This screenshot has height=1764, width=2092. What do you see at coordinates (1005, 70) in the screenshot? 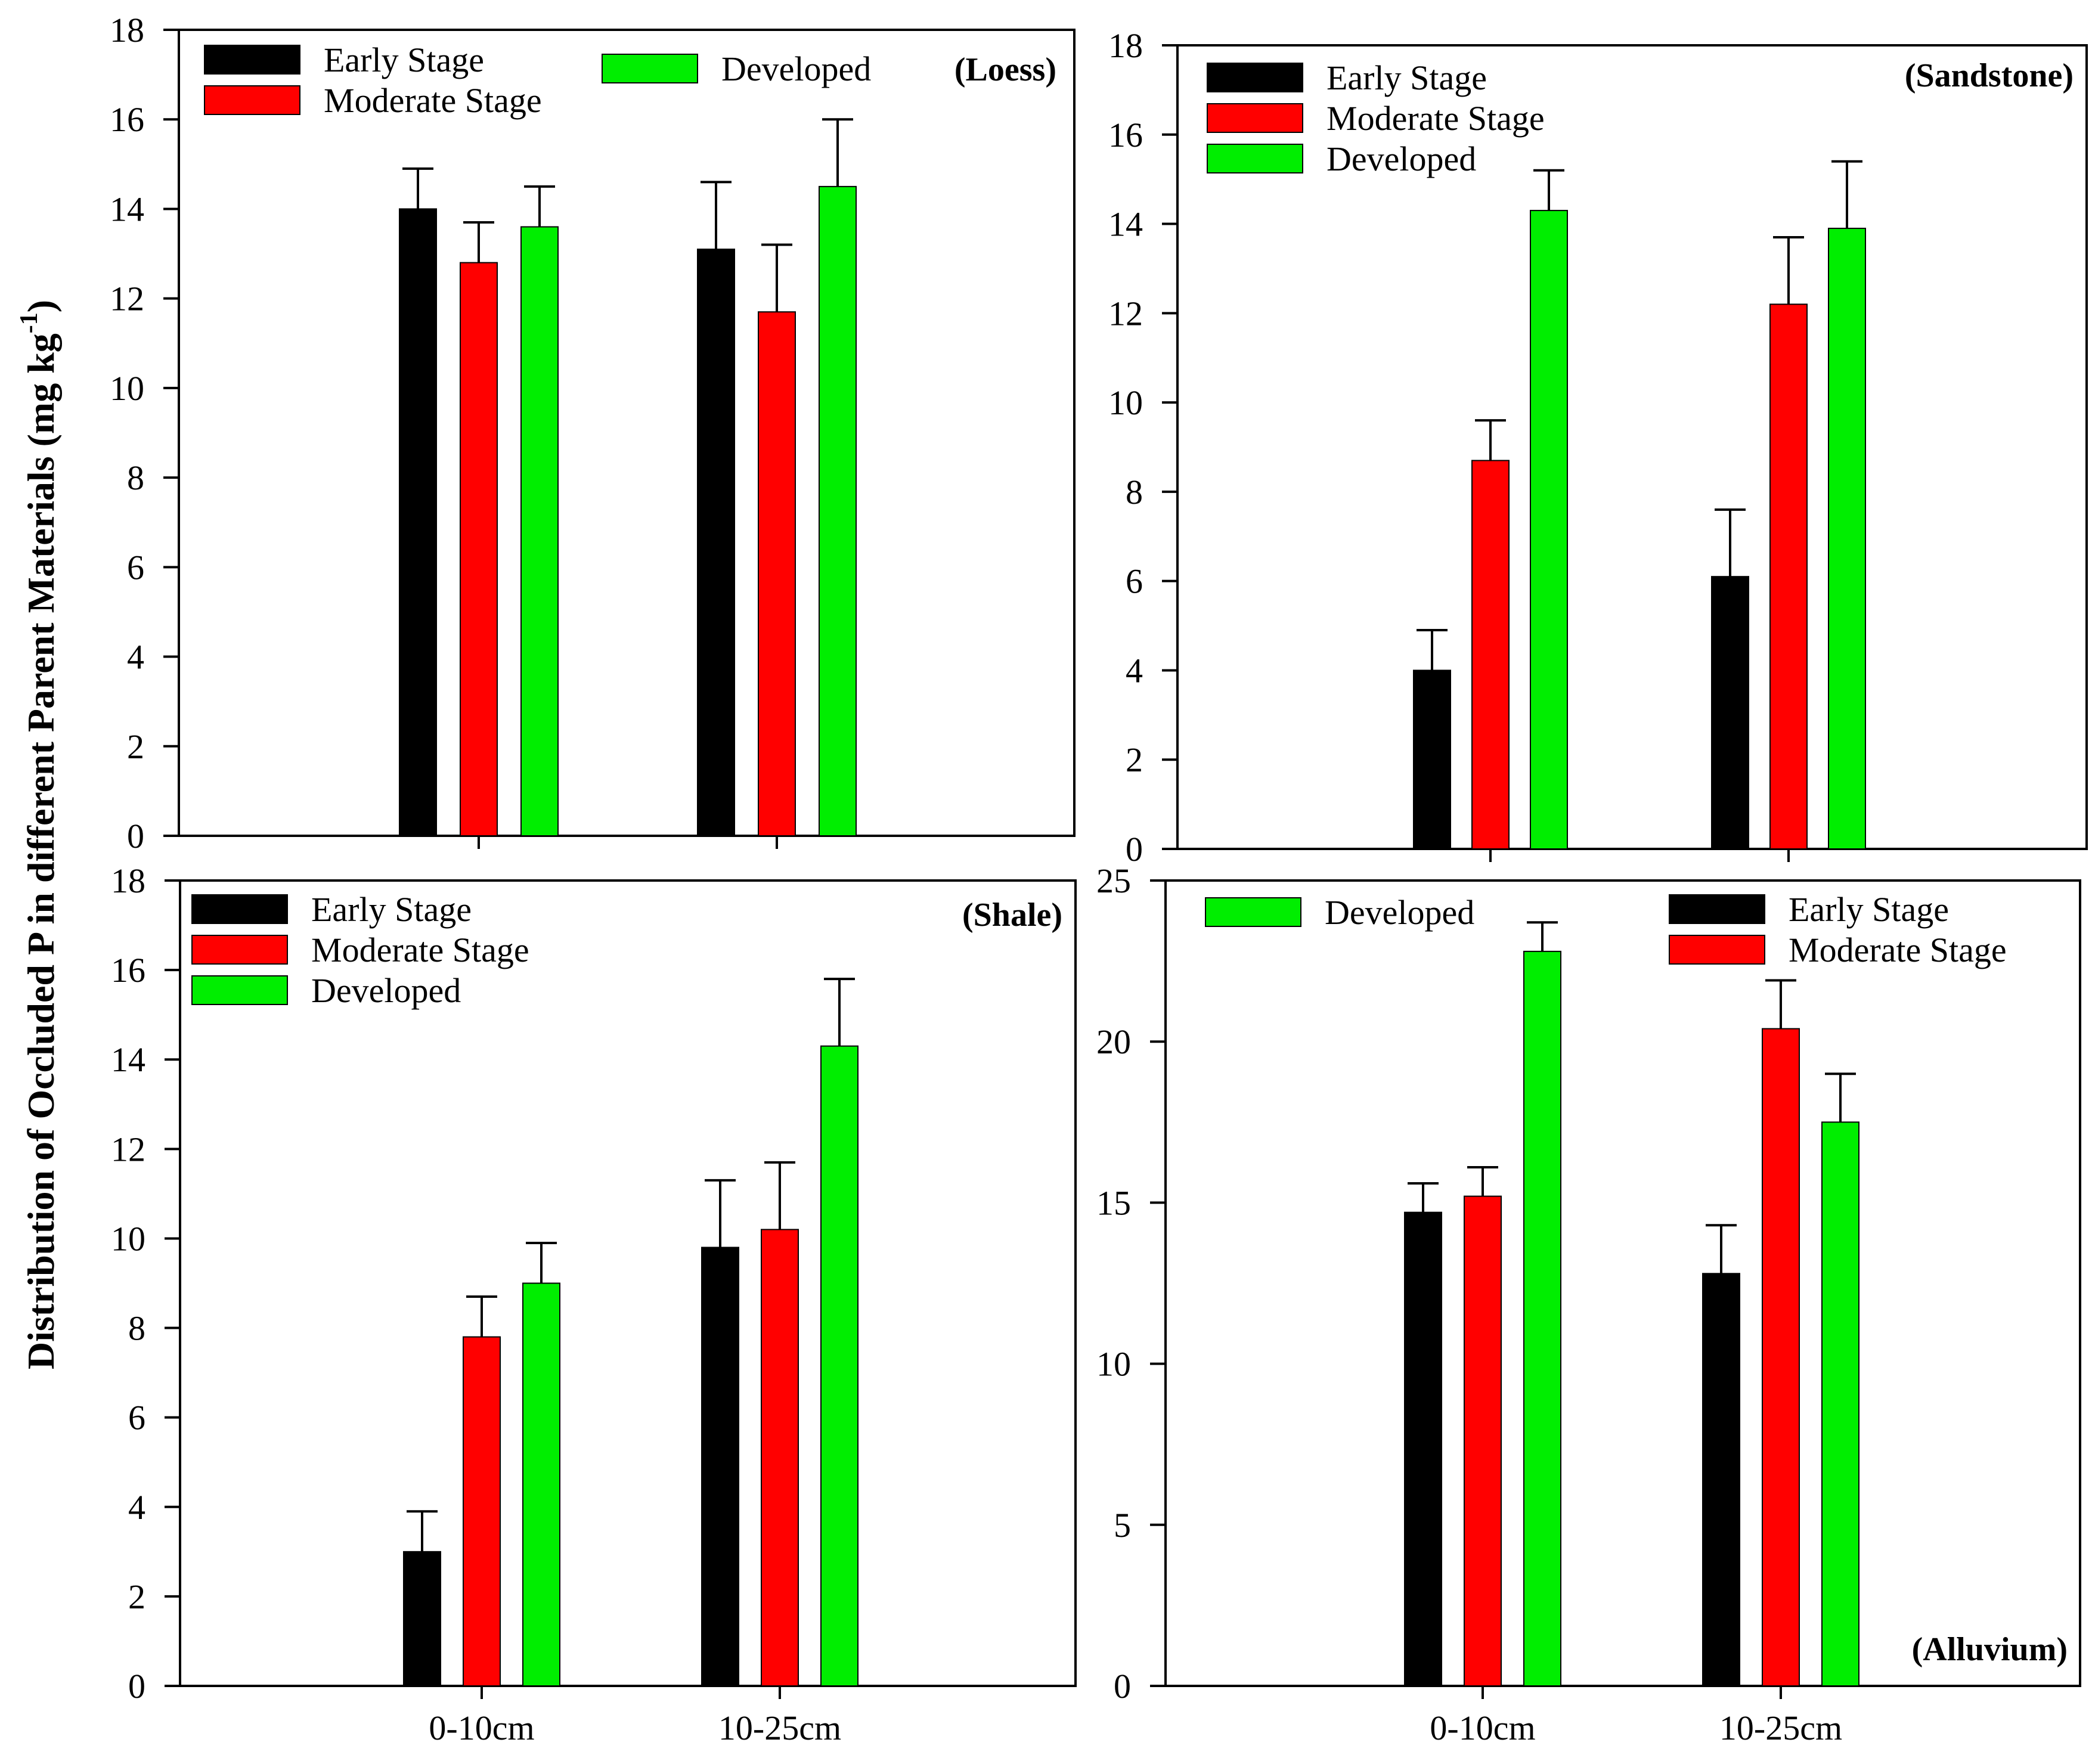
I see `panel-title: (Loess)` at bounding box center [1005, 70].